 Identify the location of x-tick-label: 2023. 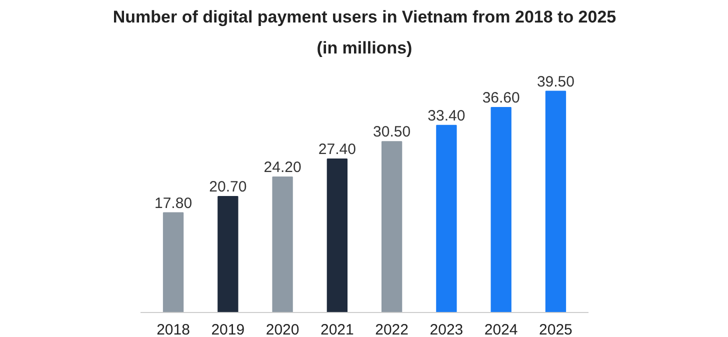
(447, 329).